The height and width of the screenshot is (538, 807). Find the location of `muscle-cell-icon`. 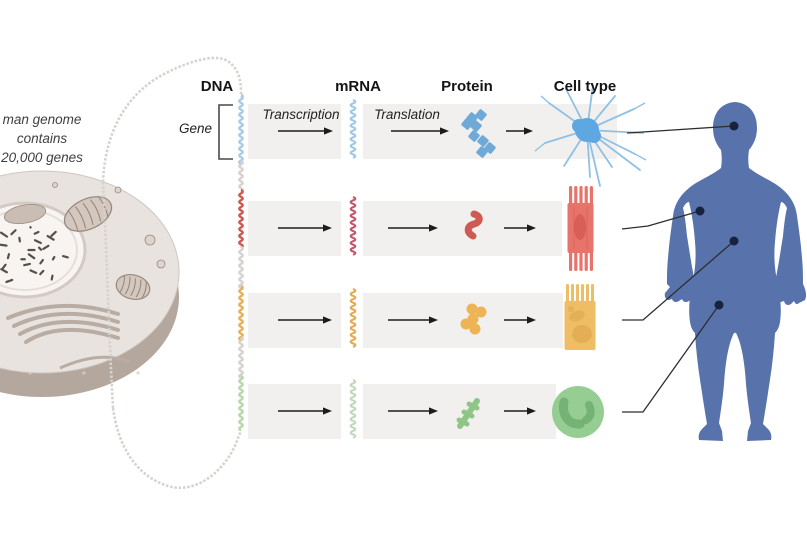

muscle-cell-icon is located at coordinates (580, 228).